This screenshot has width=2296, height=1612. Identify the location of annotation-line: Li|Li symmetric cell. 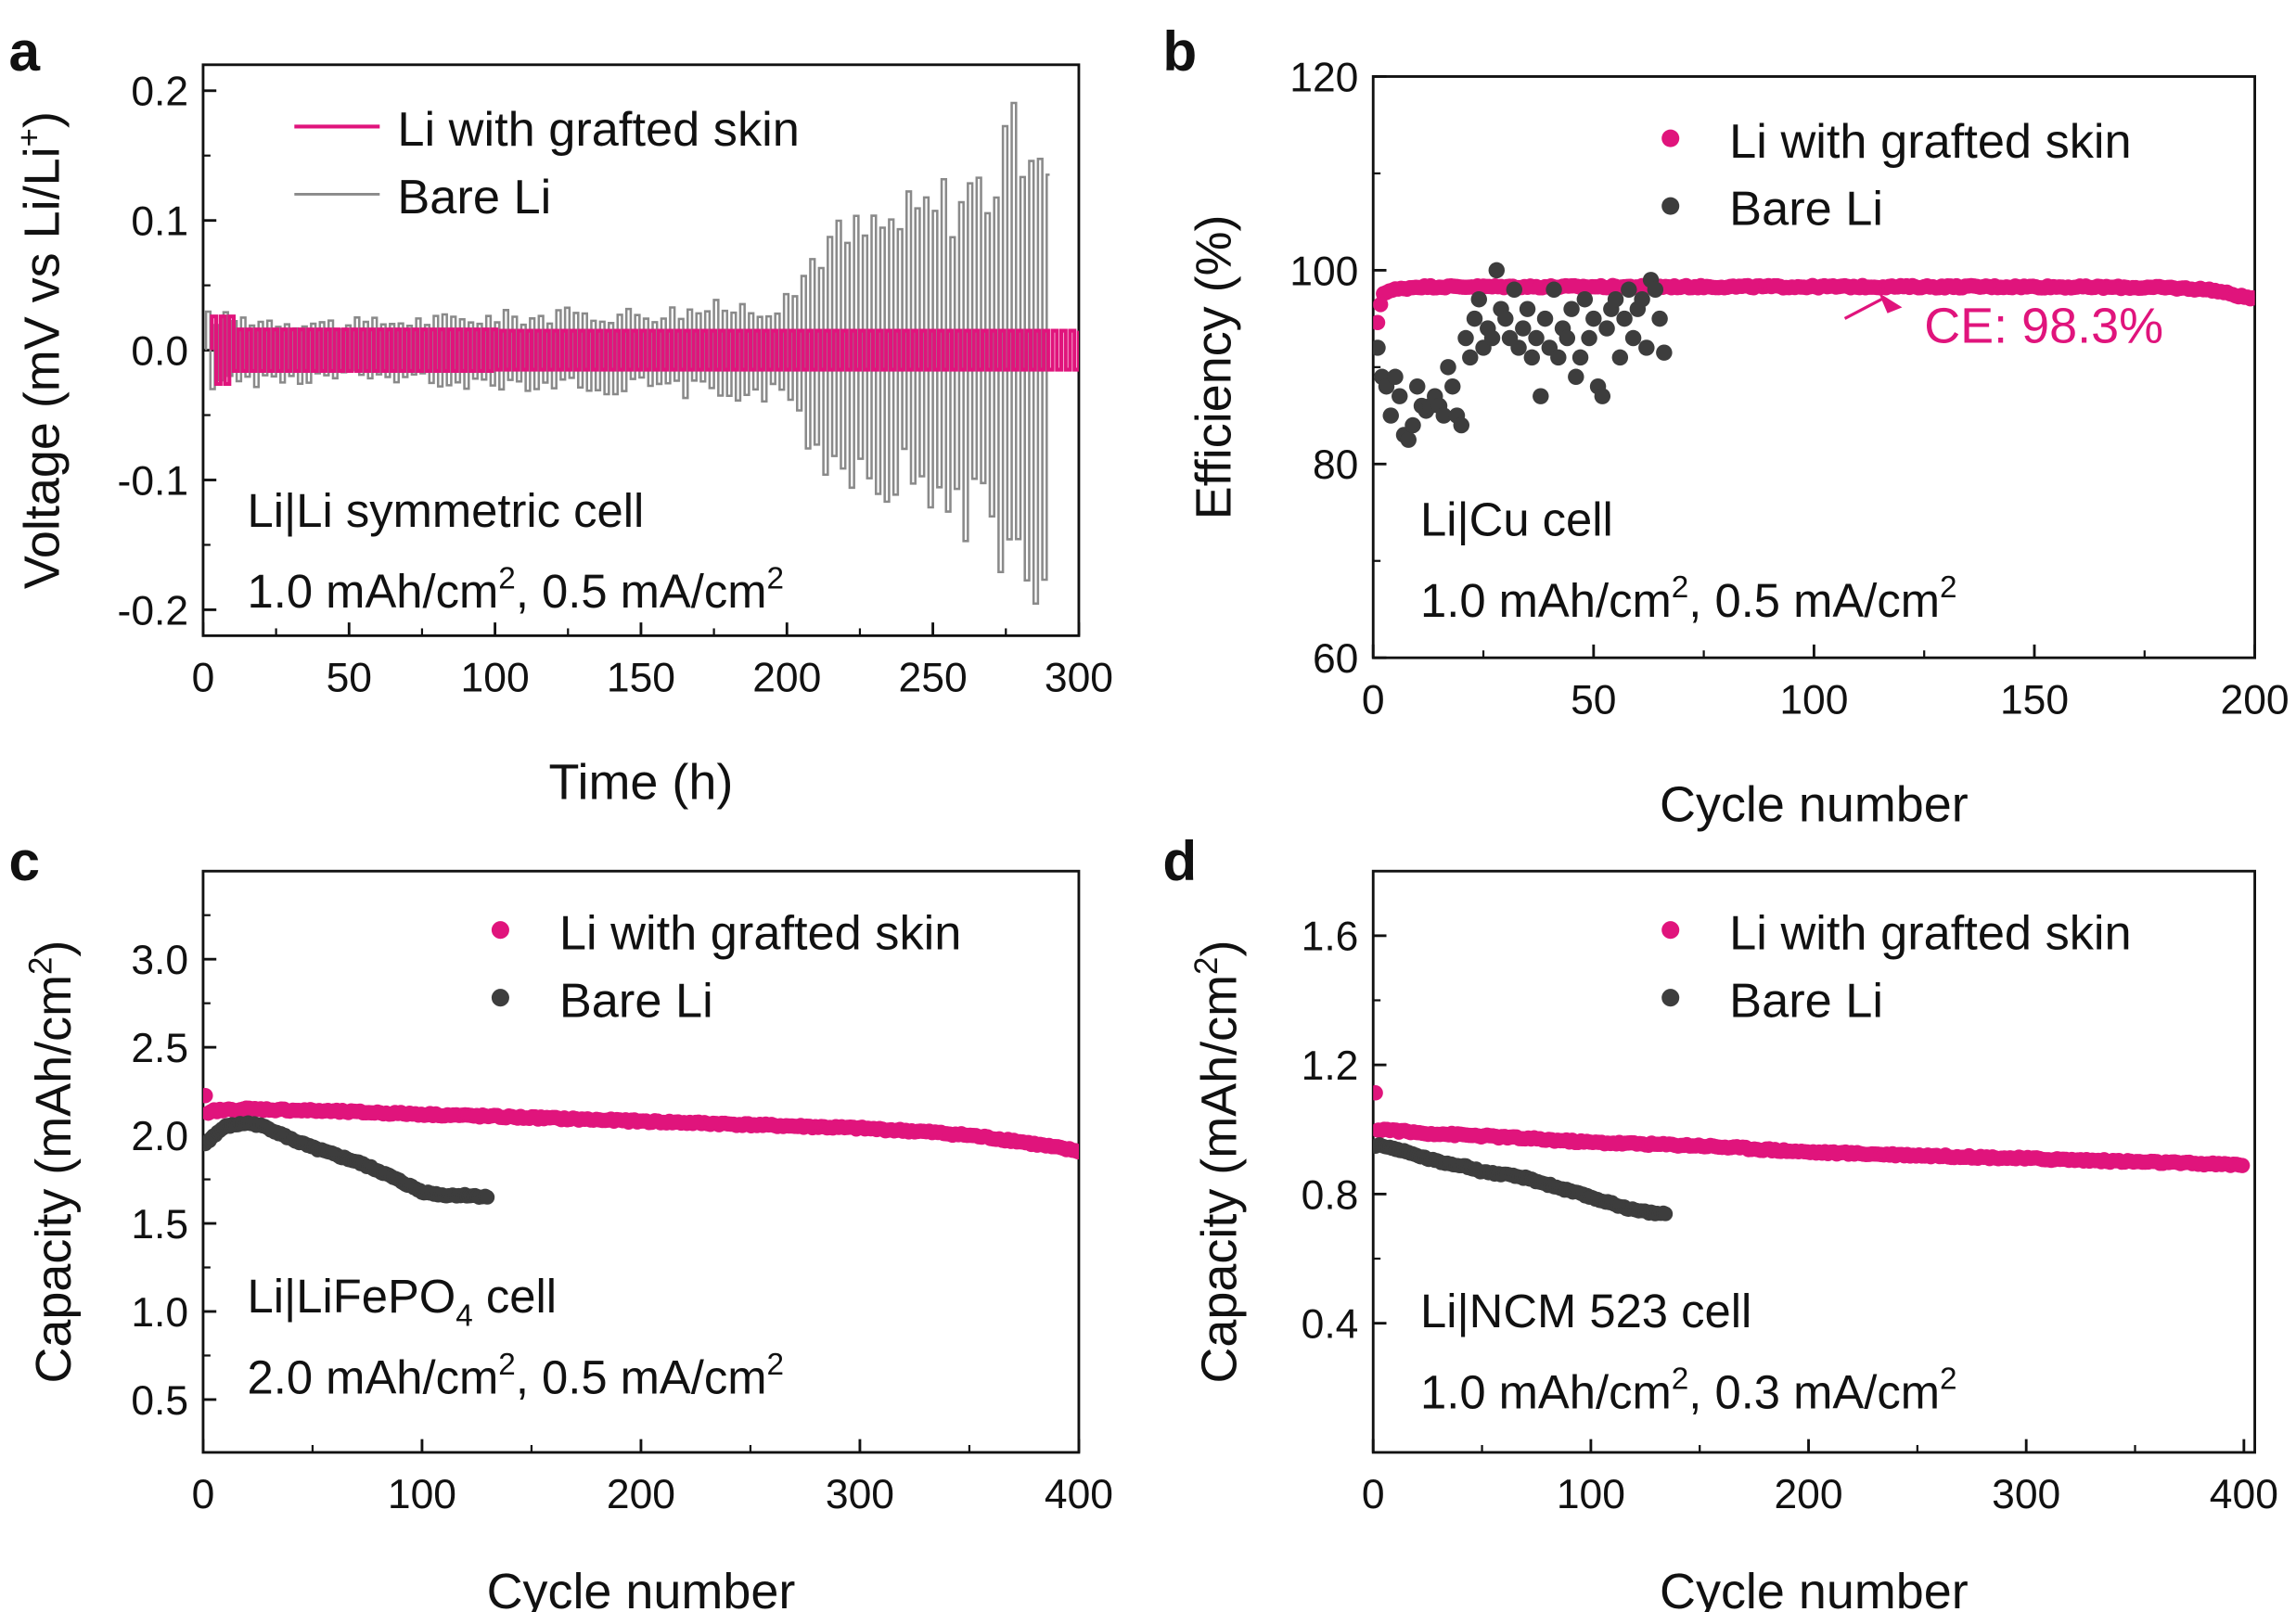
(446, 510).